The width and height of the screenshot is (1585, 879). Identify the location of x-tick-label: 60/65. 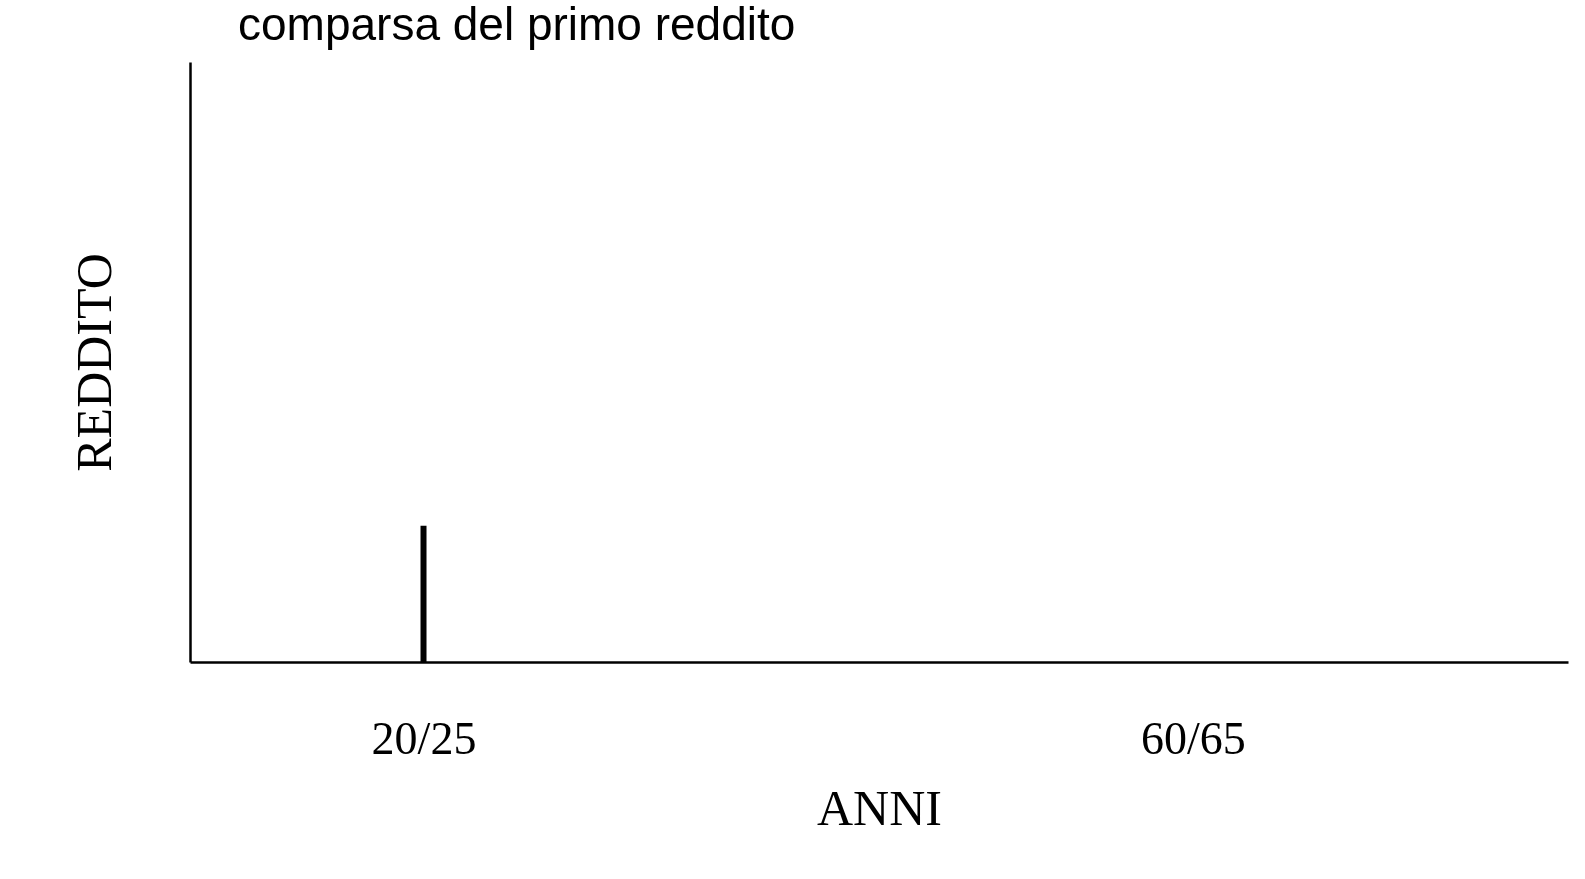
(1193, 738).